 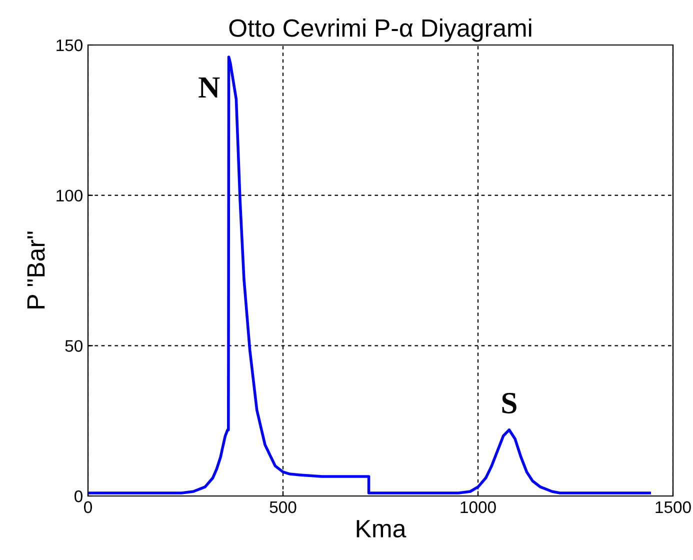 What do you see at coordinates (69, 196) in the screenshot?
I see `y-tick-label: 100` at bounding box center [69, 196].